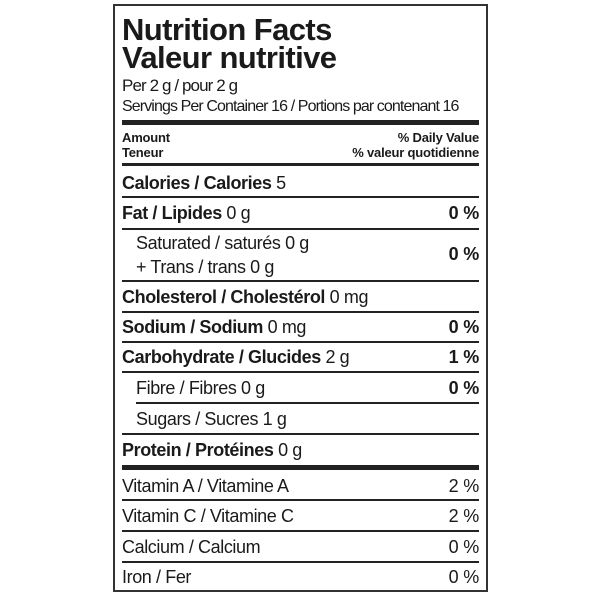  I want to click on carbohydrate-dv: 1 %, so click(464, 357).